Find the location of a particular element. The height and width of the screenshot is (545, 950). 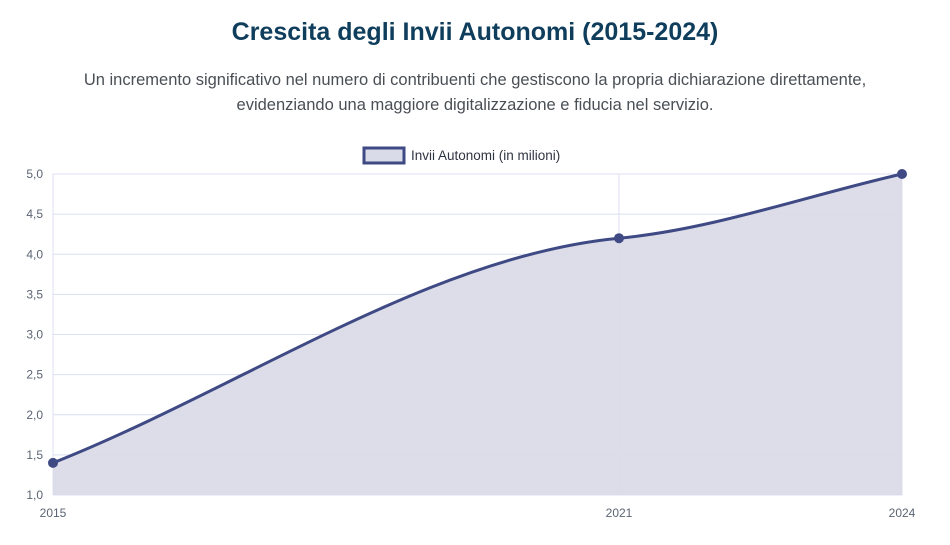

x-tick-label: 2015 is located at coordinates (53, 513).